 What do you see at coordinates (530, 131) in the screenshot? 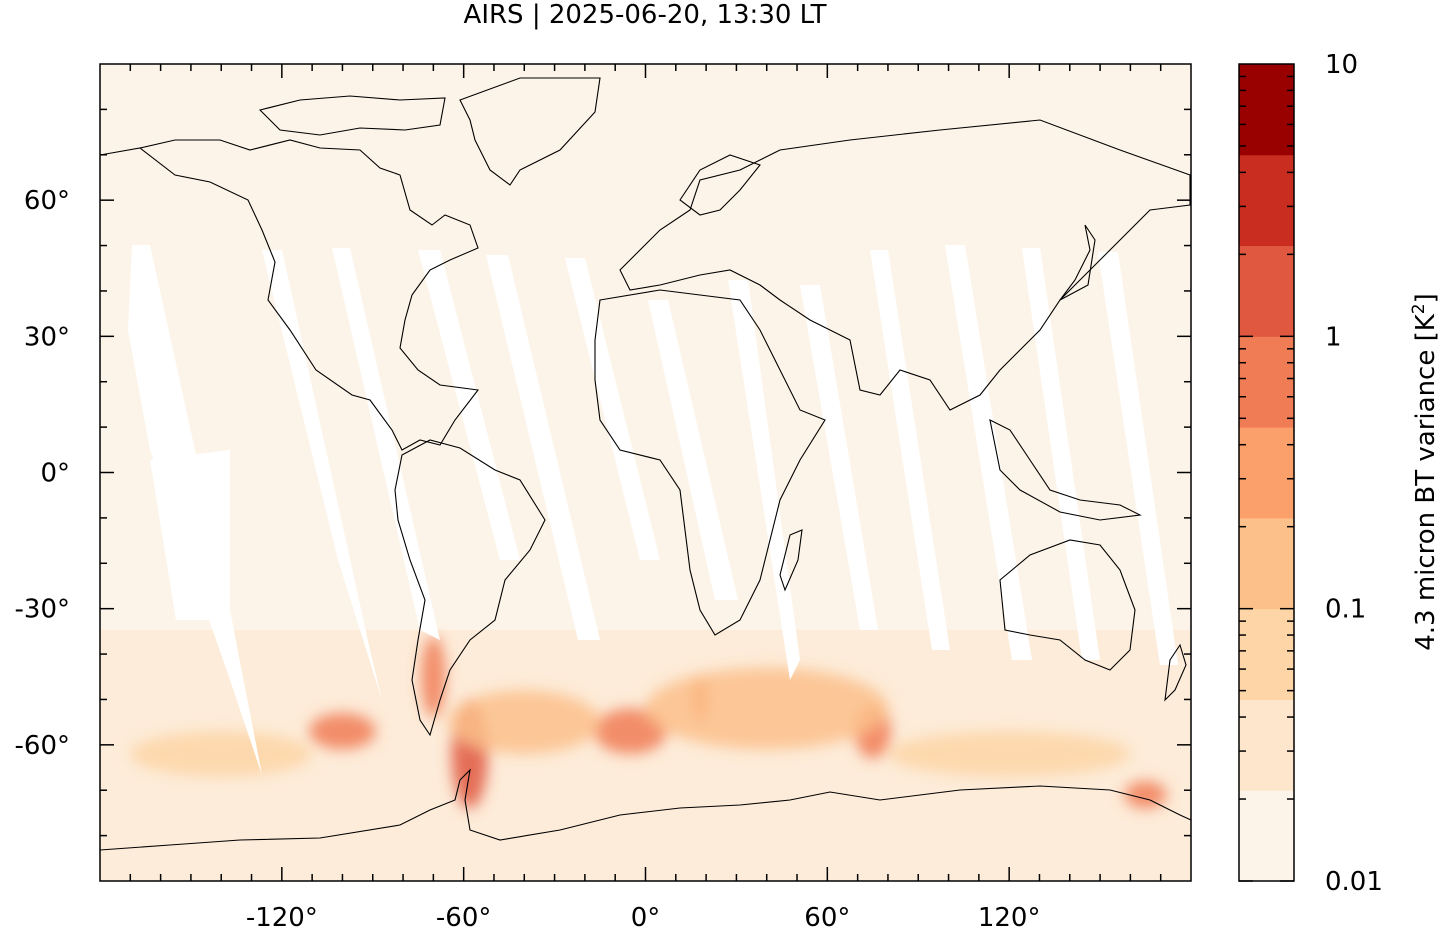
I see `coastline-greenland` at bounding box center [530, 131].